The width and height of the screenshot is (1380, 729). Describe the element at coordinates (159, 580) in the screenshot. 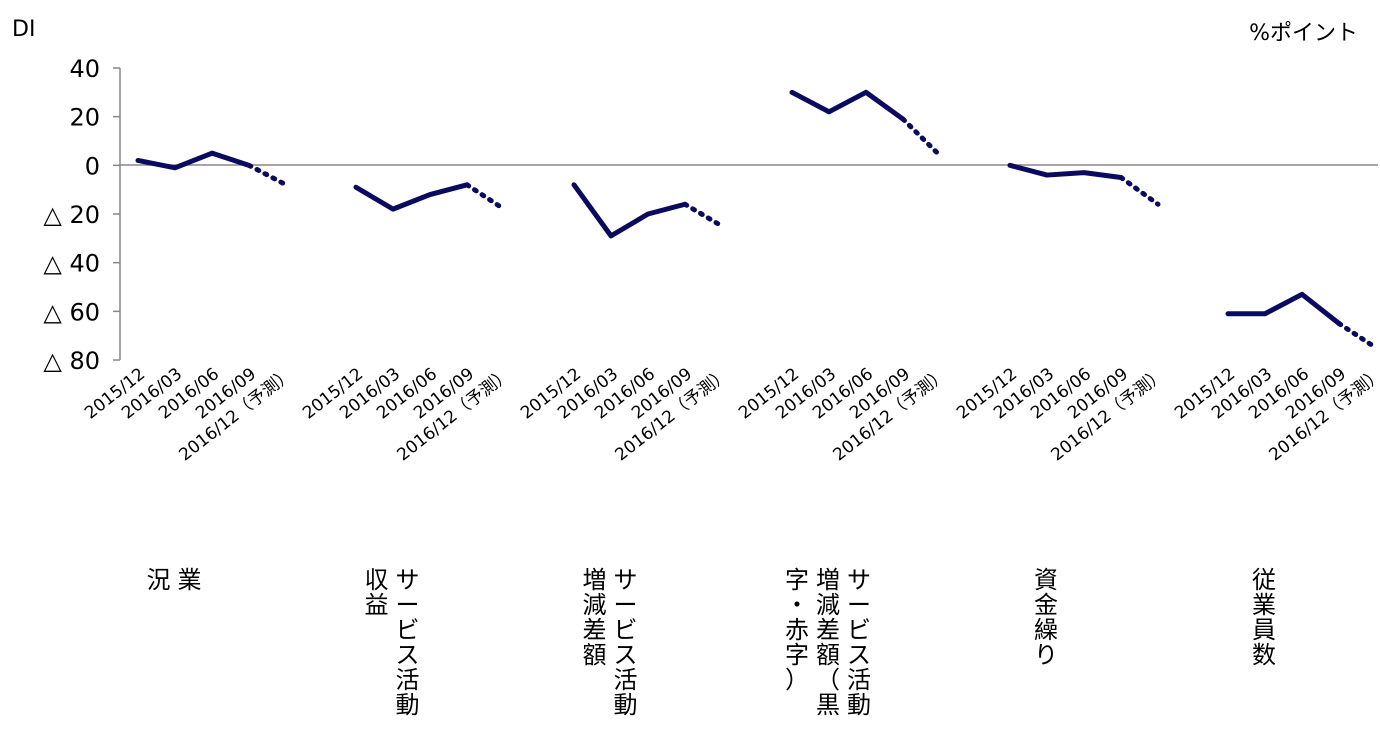

I see `group-label: 況` at that location.